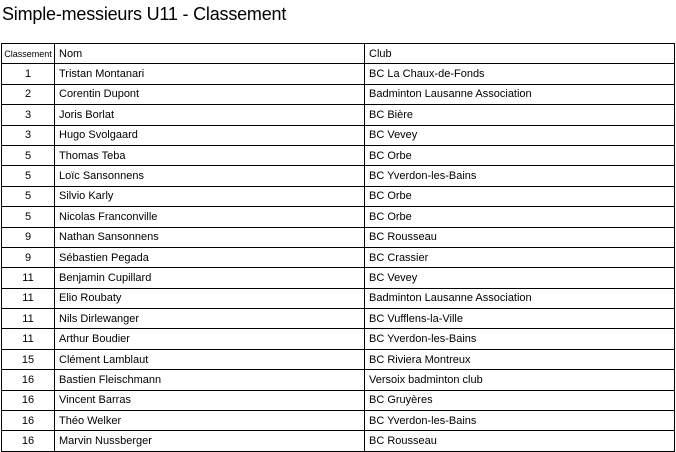 This screenshot has height=452, width=676. Describe the element at coordinates (209, 53) in the screenshot. I see `header-nom: Nom` at that location.